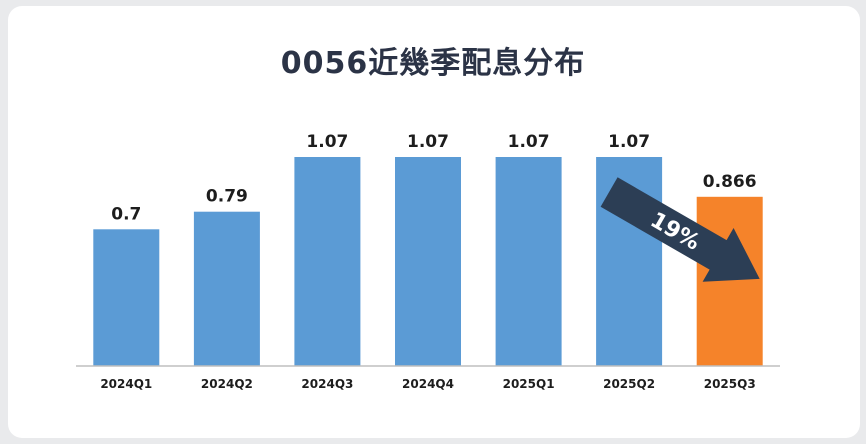 The image size is (866, 444). Describe the element at coordinates (428, 261) in the screenshot. I see `bar-2024Q4` at that location.